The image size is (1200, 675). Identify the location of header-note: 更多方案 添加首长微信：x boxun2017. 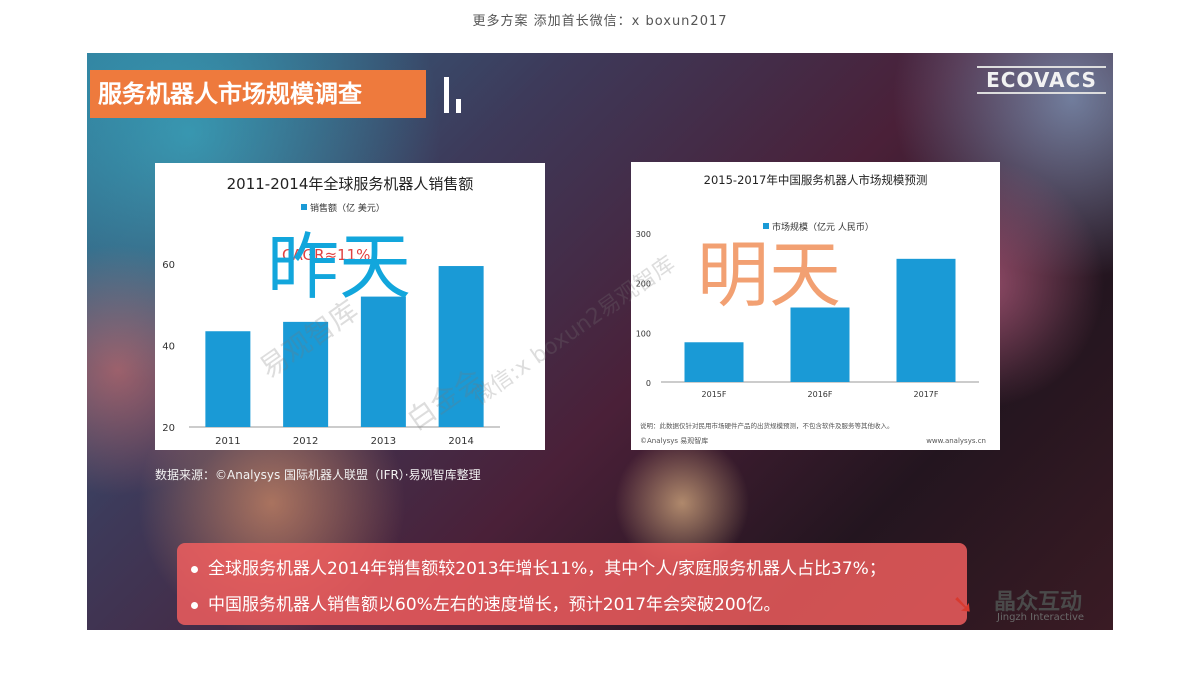
(600, 21).